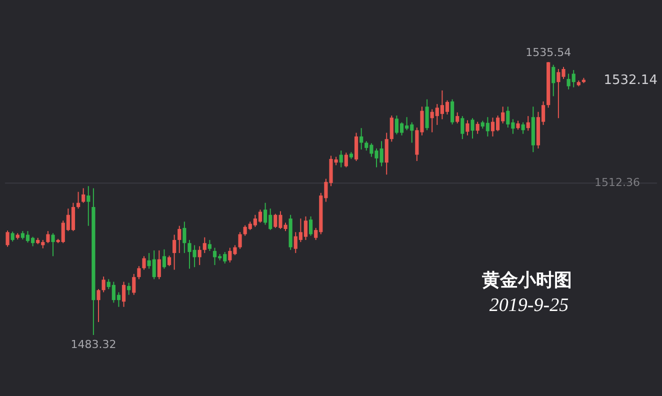 The width and height of the screenshot is (662, 396). What do you see at coordinates (529, 305) in the screenshot?
I see `text: 2019-9-25` at bounding box center [529, 305].